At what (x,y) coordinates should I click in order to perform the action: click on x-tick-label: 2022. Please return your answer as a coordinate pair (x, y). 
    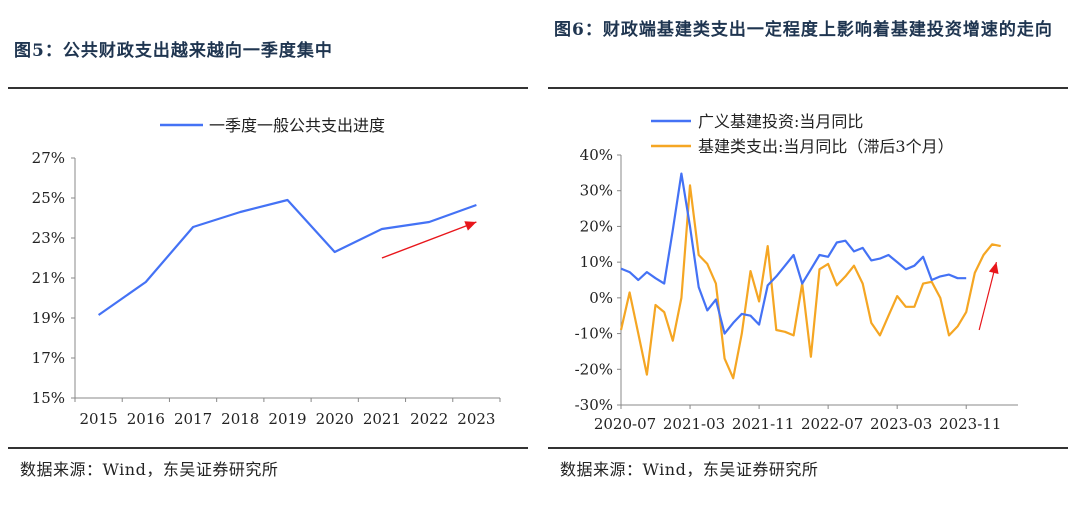
    Looking at the image, I should click on (429, 419).